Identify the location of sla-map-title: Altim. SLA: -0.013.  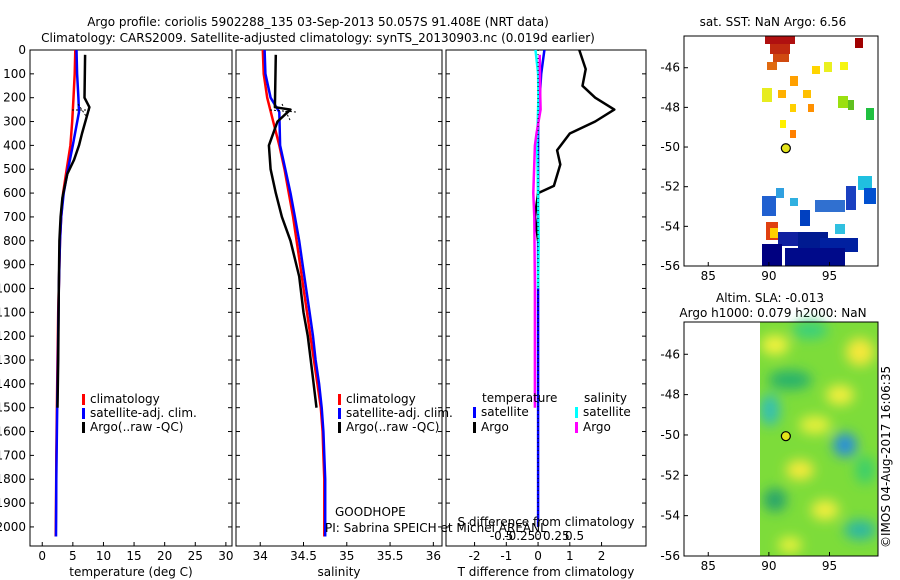
(770, 298).